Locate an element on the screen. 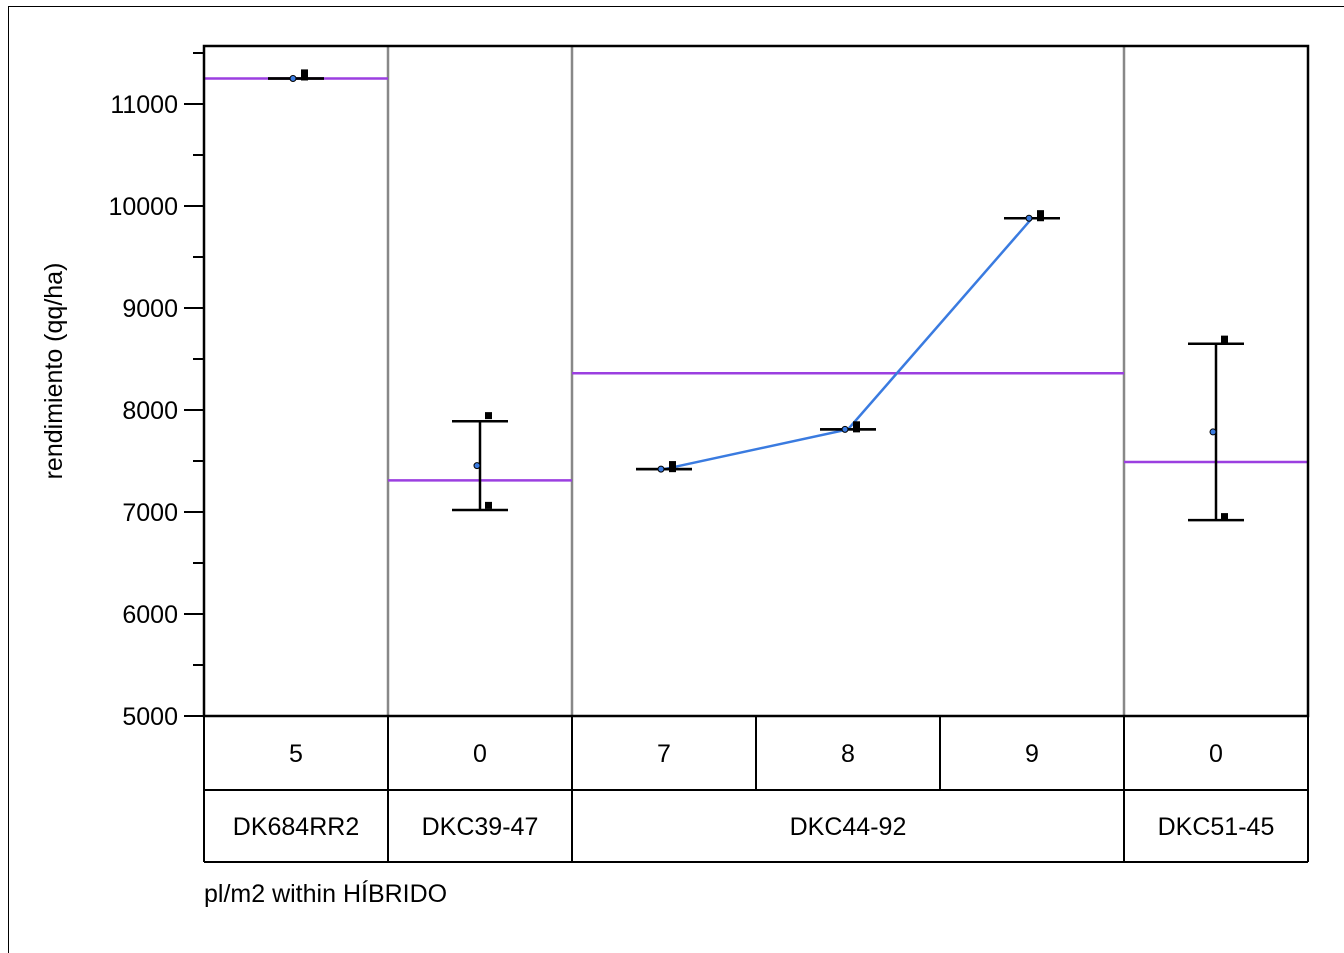  y-tick-label: 11000 is located at coordinates (144, 105).